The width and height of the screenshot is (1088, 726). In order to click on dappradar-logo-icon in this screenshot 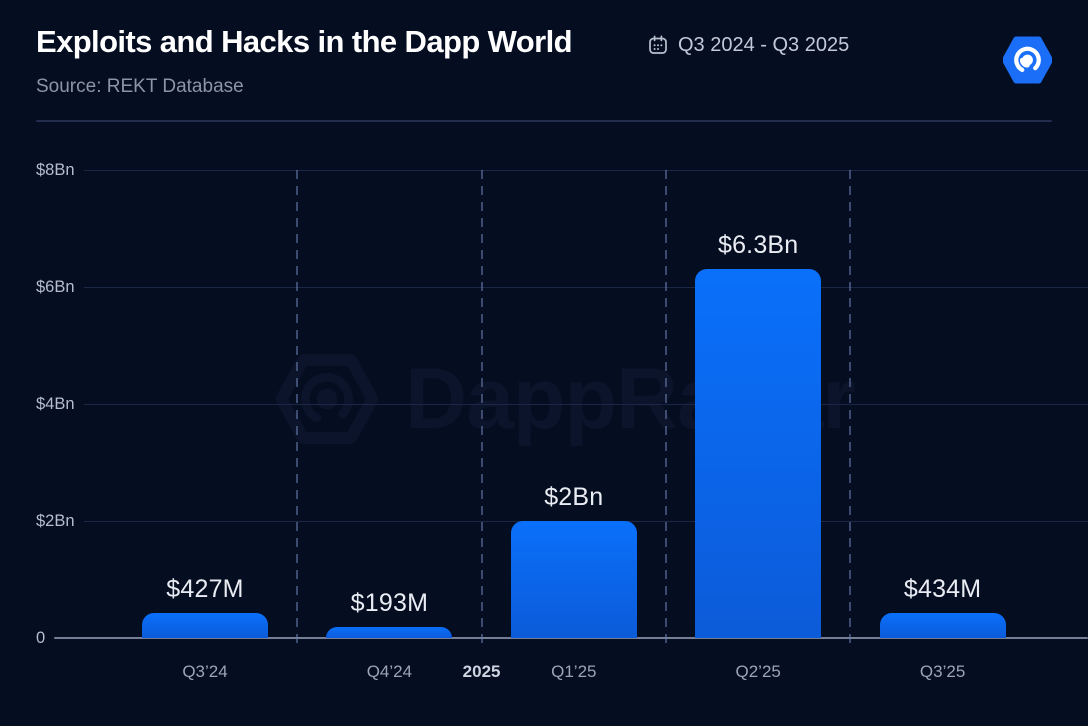, I will do `click(1027, 60)`.